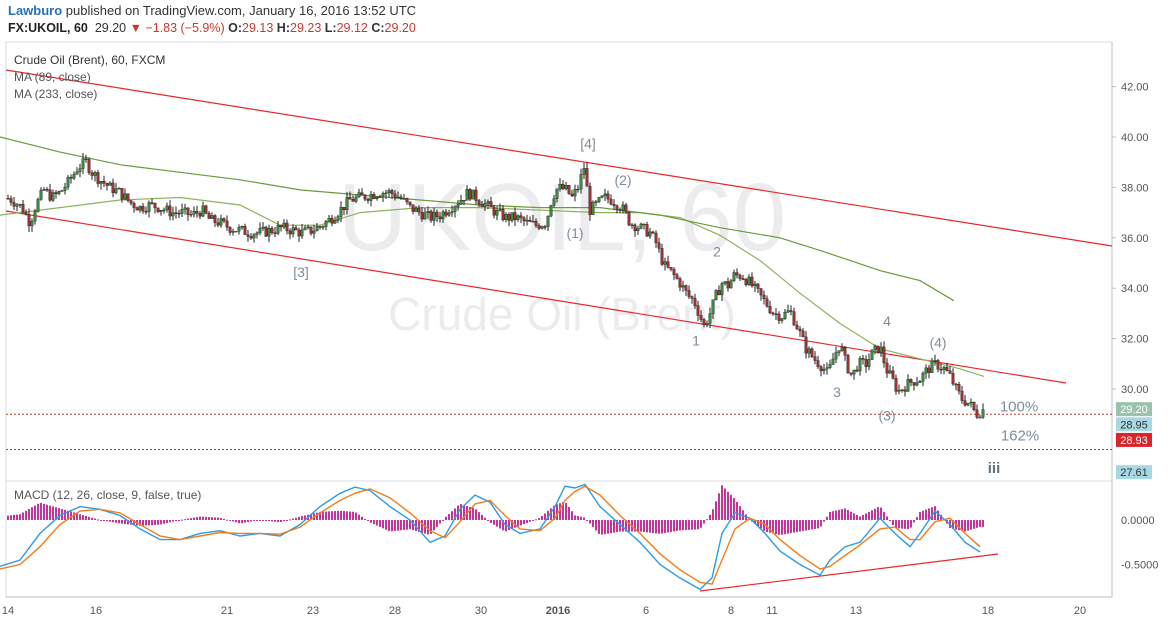  What do you see at coordinates (35, 10) in the screenshot?
I see `publisher-name: Lawburo` at bounding box center [35, 10].